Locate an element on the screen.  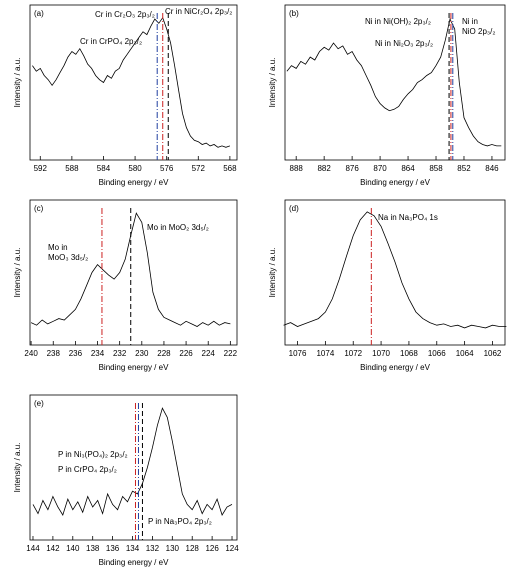
x-tick-label: 140 is located at coordinates (73, 548).